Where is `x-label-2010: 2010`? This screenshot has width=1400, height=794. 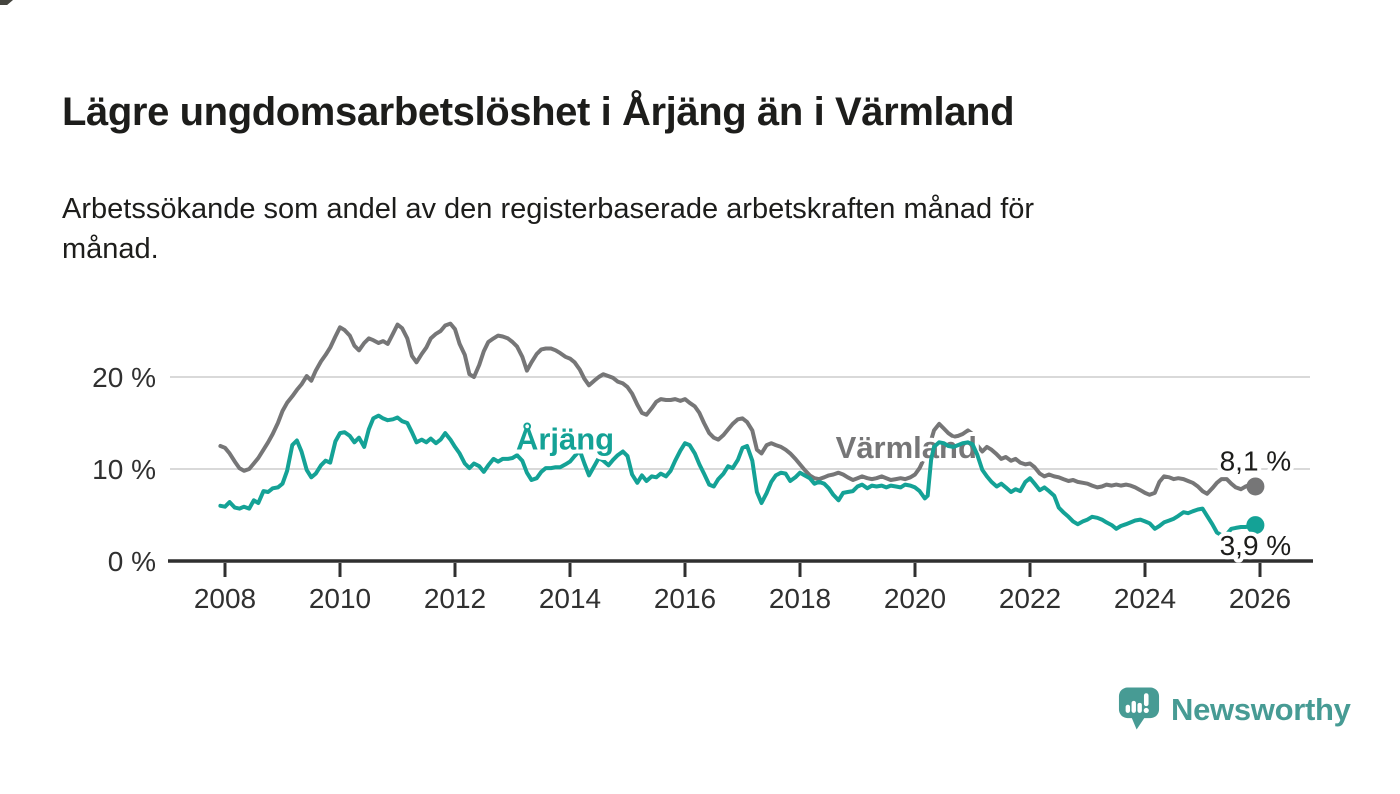 x-label-2010: 2010 is located at coordinates (340, 598).